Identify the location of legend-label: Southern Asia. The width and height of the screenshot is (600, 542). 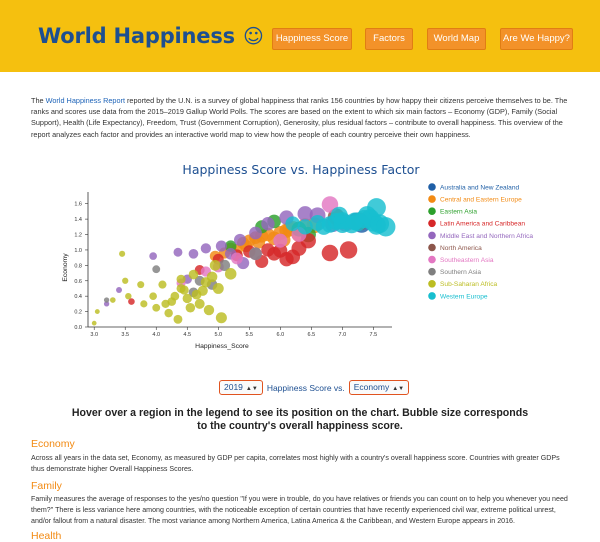
(460, 272).